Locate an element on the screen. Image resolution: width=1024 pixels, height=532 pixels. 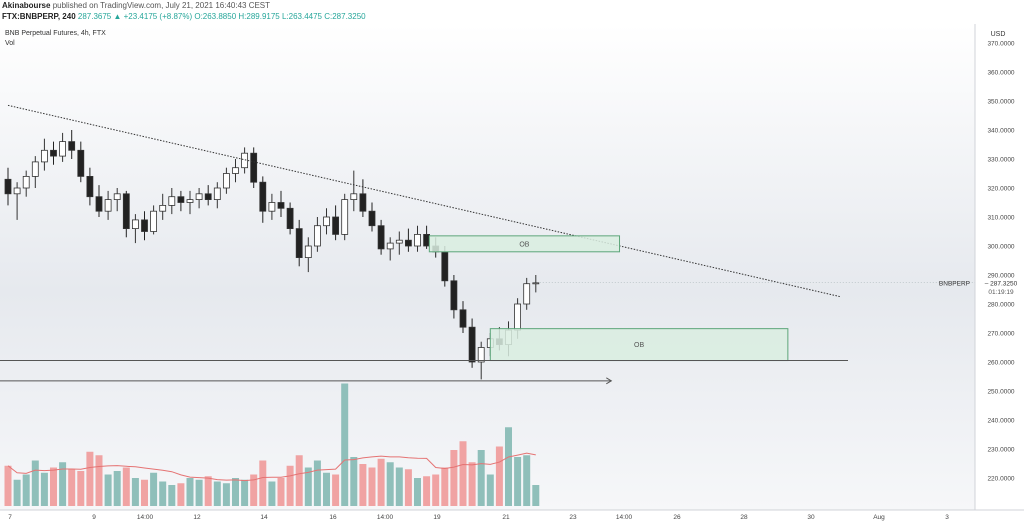
x-tick-label: 9 is located at coordinates (94, 517).